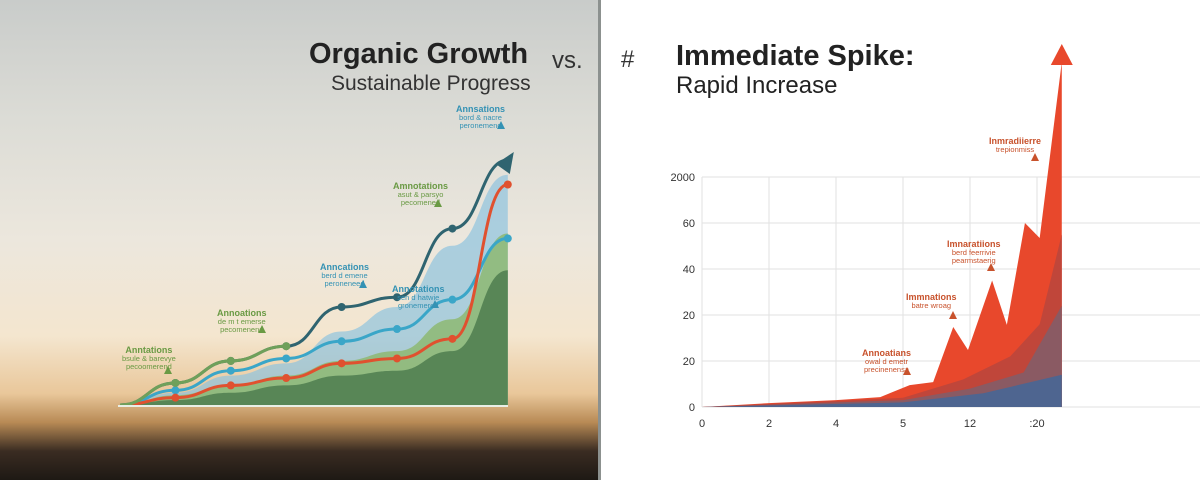  I want to click on annotation-title: Annsations, so click(481, 109).